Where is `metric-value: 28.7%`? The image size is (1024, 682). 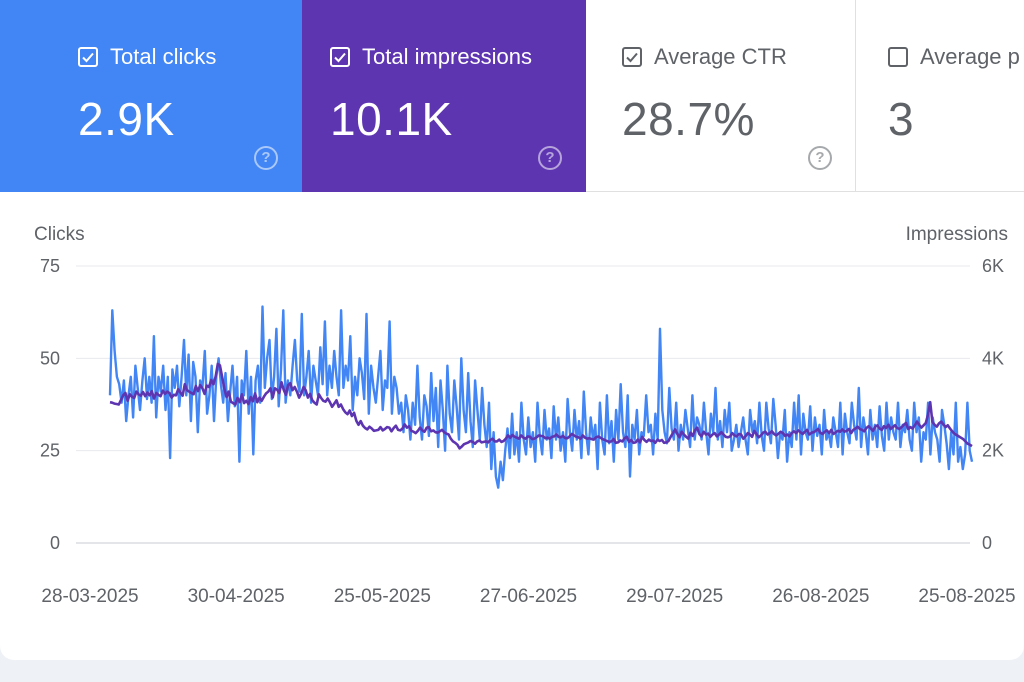
metric-value: 28.7% is located at coordinates (688, 119).